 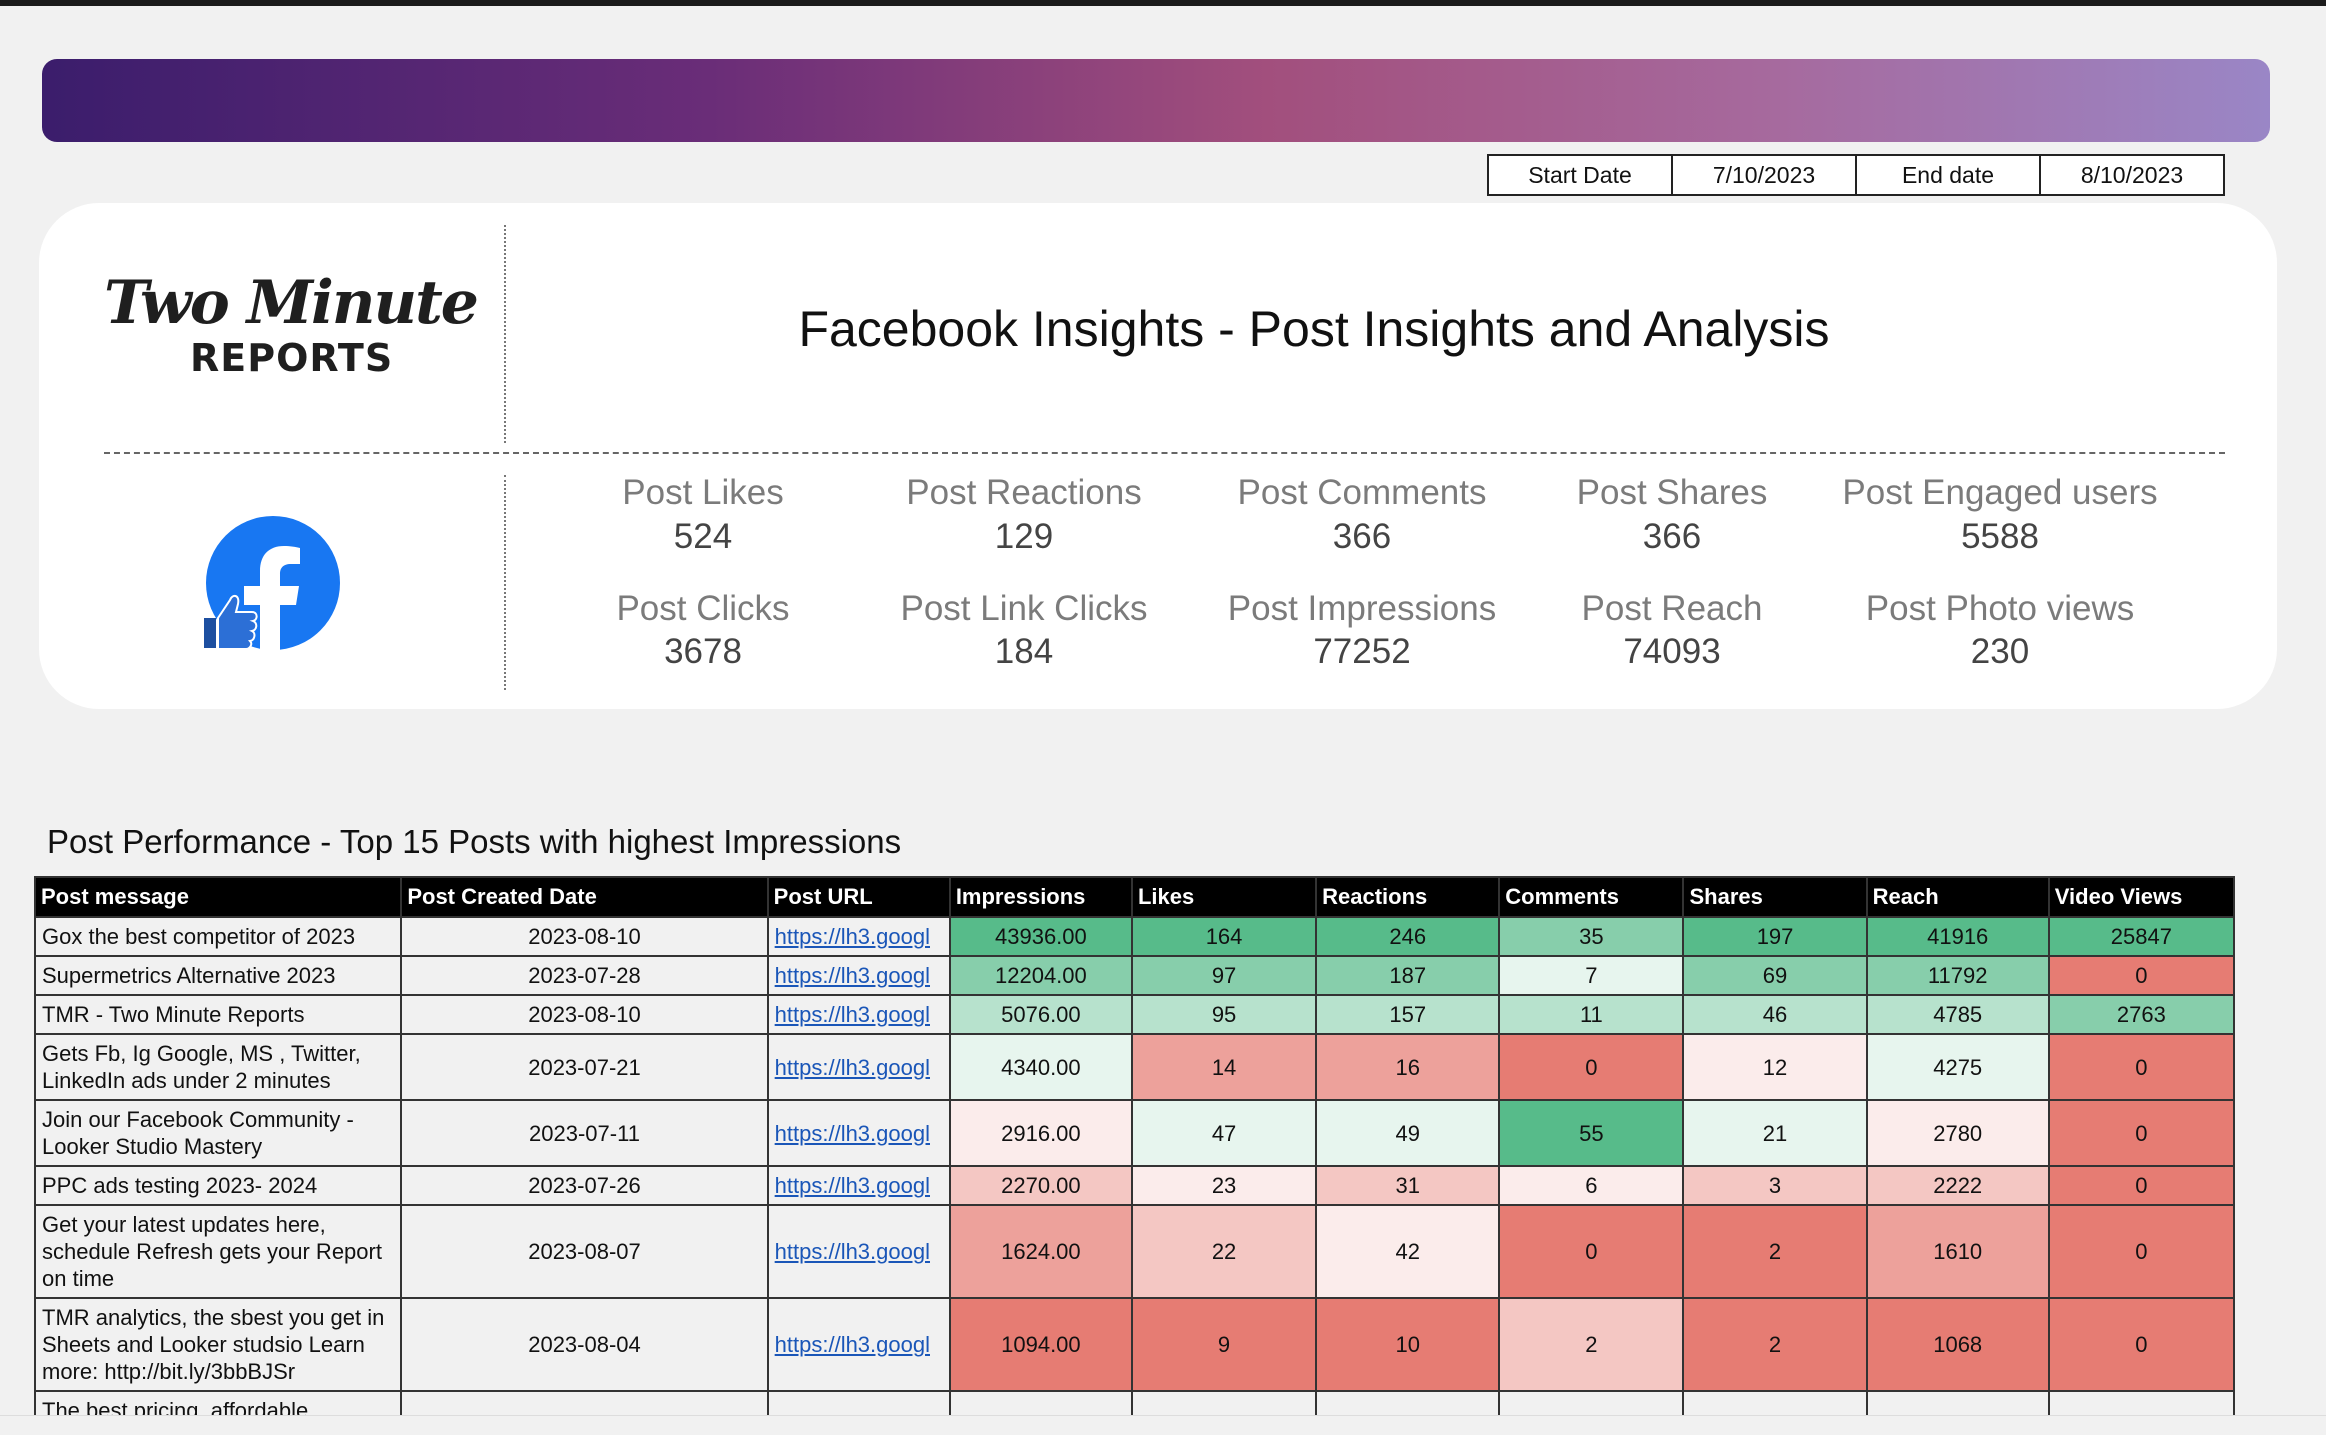 I want to click on table-cell: 22, so click(x=1224, y=1251).